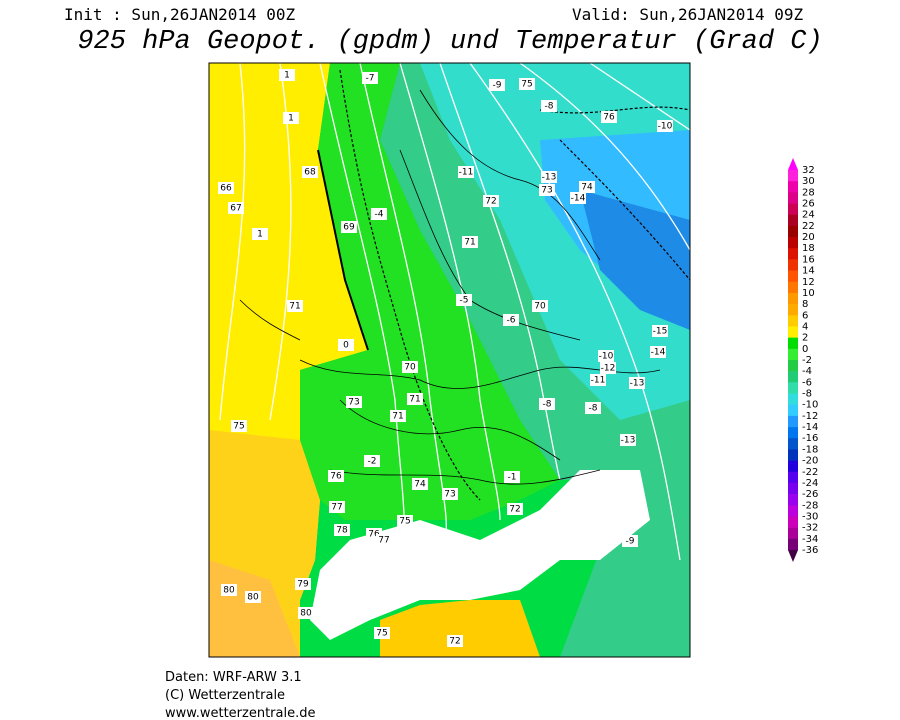  Describe the element at coordinates (370, 79) in the screenshot. I see `map-label: -7` at that location.